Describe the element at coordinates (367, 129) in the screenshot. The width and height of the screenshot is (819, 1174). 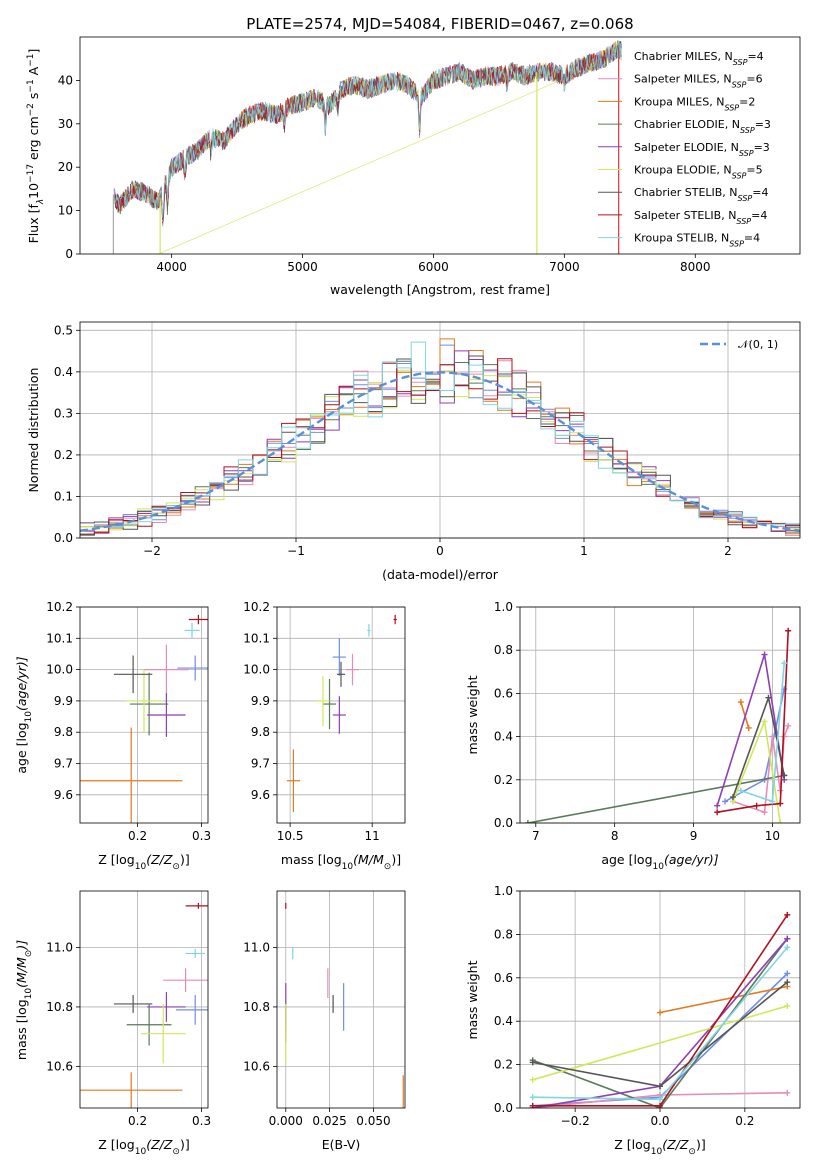
I see `spectrum-kroupa-stelib` at that location.